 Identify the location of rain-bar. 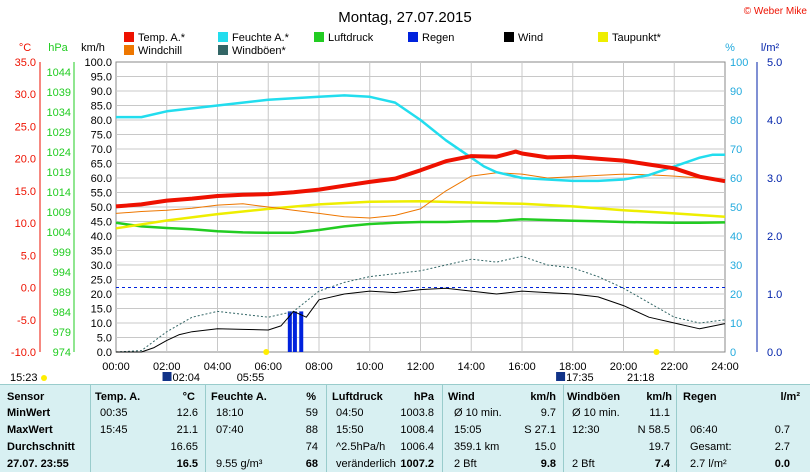
(289, 331).